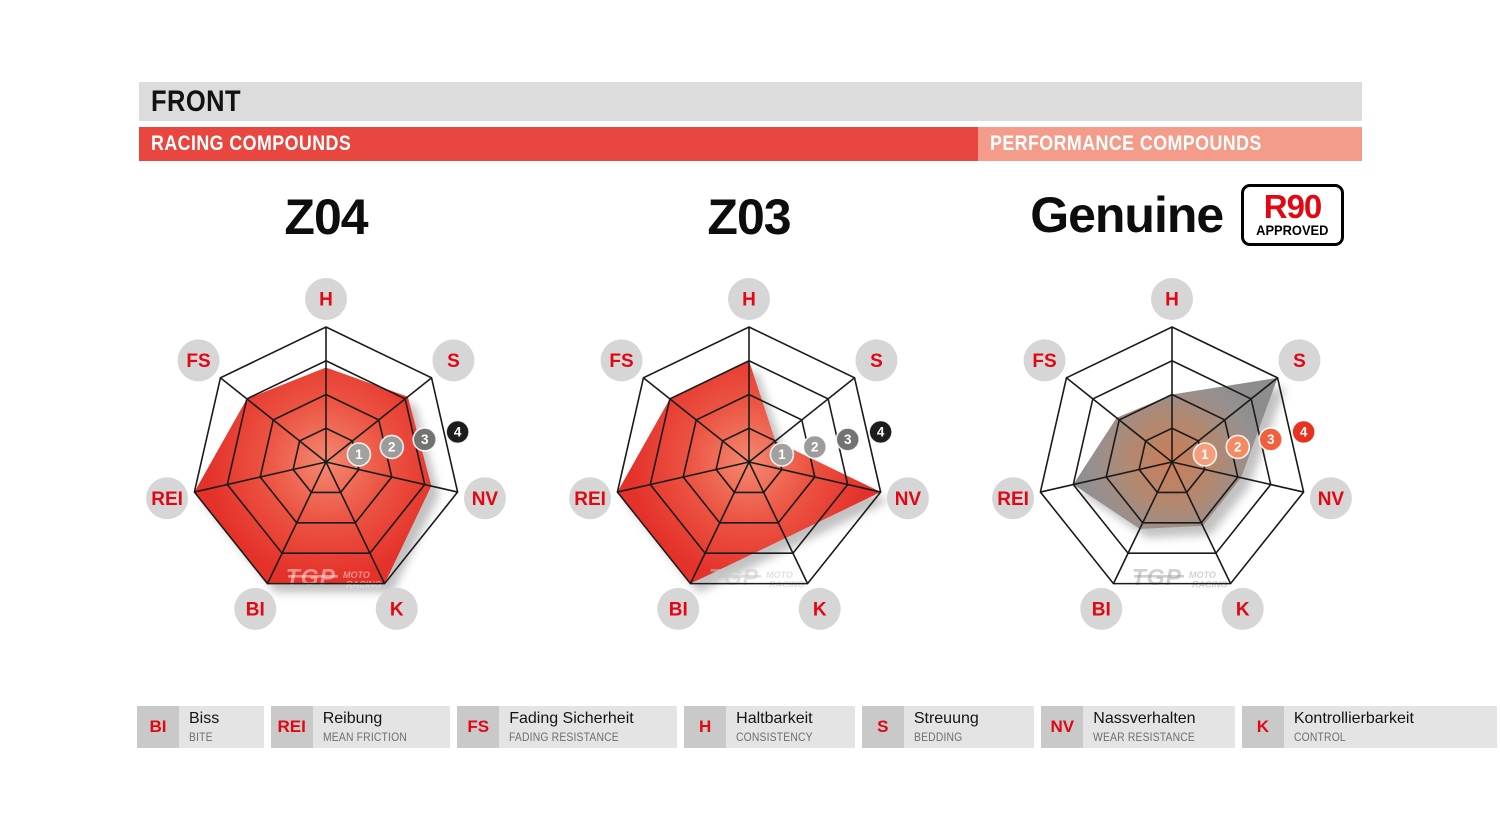 This screenshot has height=820, width=1500. I want to click on axis-label-bi: BI, so click(678, 608).